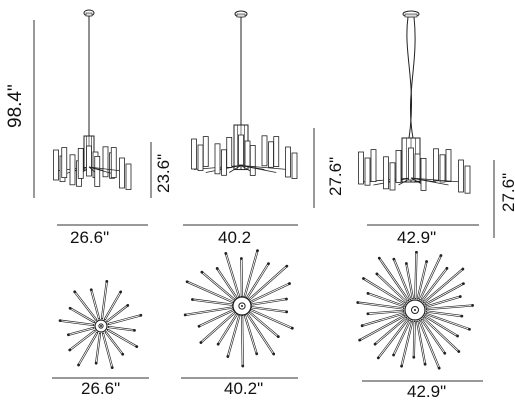  I want to click on large-height-label: 27.6", so click(507, 192).